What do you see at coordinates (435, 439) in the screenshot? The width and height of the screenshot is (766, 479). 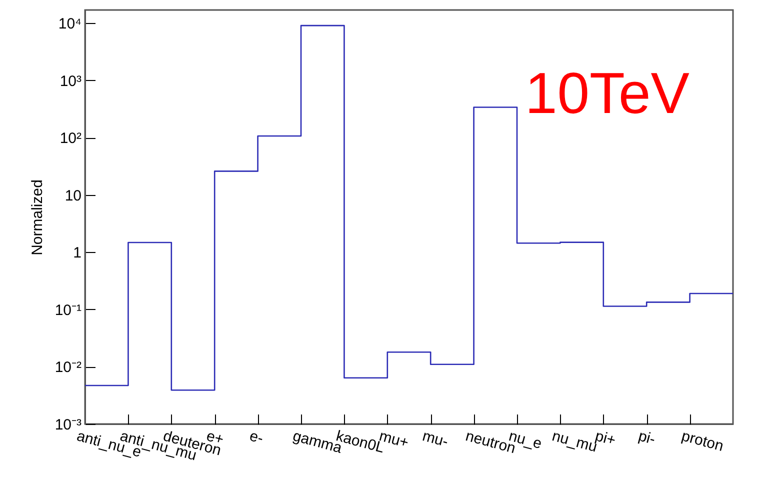 I see `x-tick-label: mu-` at bounding box center [435, 439].